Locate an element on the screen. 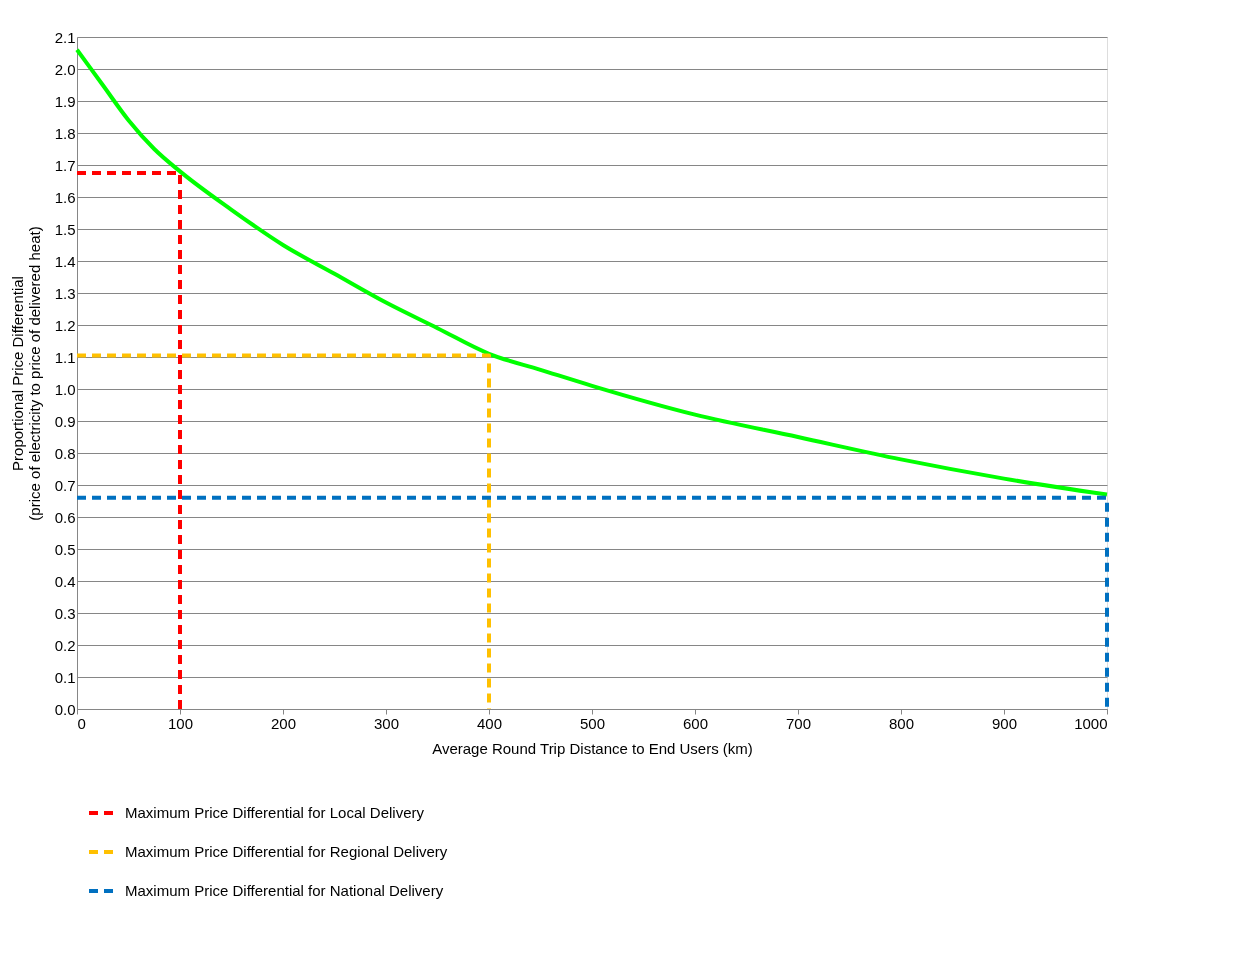 The image size is (1256, 963). x-tick-label: 0 is located at coordinates (81, 723).